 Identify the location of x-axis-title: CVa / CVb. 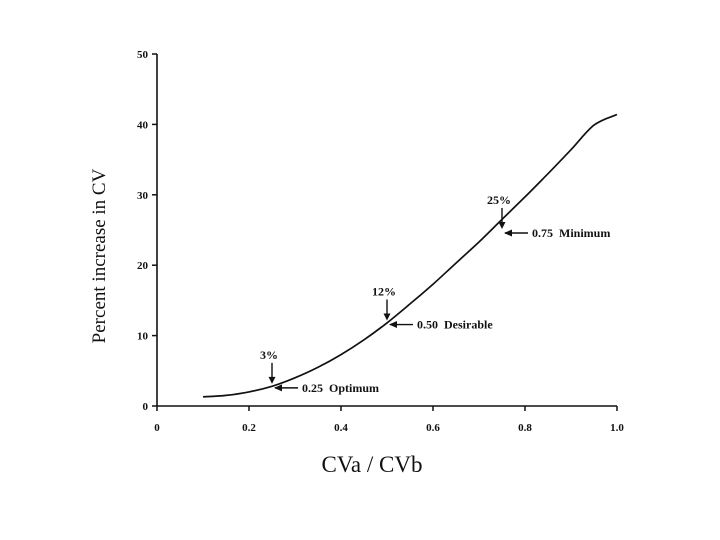
(372, 464).